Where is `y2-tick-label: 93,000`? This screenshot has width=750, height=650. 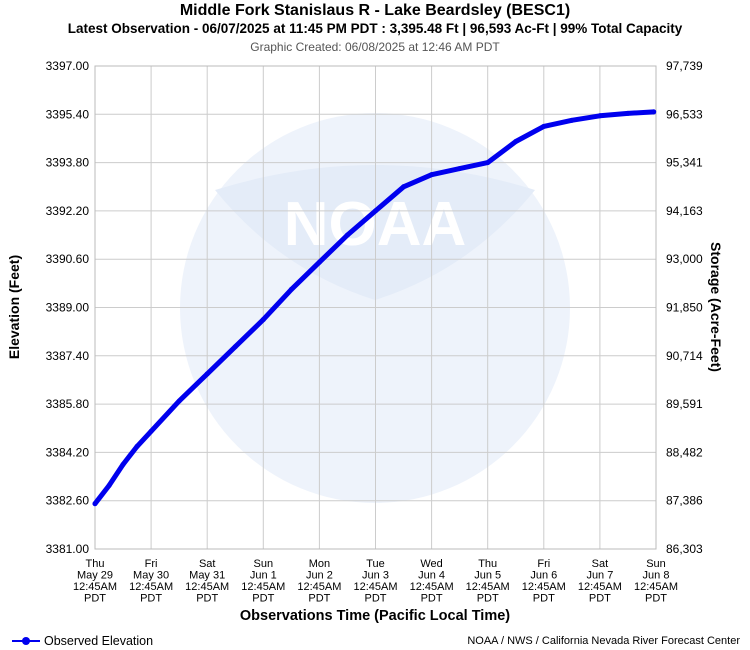
y2-tick-label: 93,000 is located at coordinates (684, 259).